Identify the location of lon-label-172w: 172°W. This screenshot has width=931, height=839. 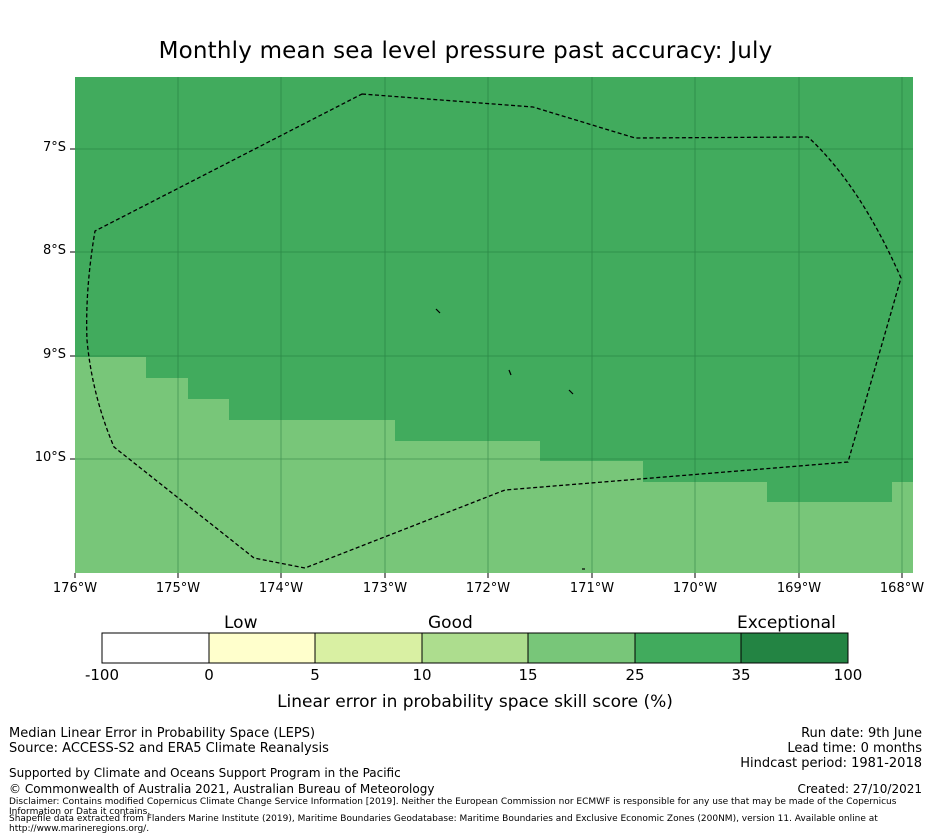
(488, 588).